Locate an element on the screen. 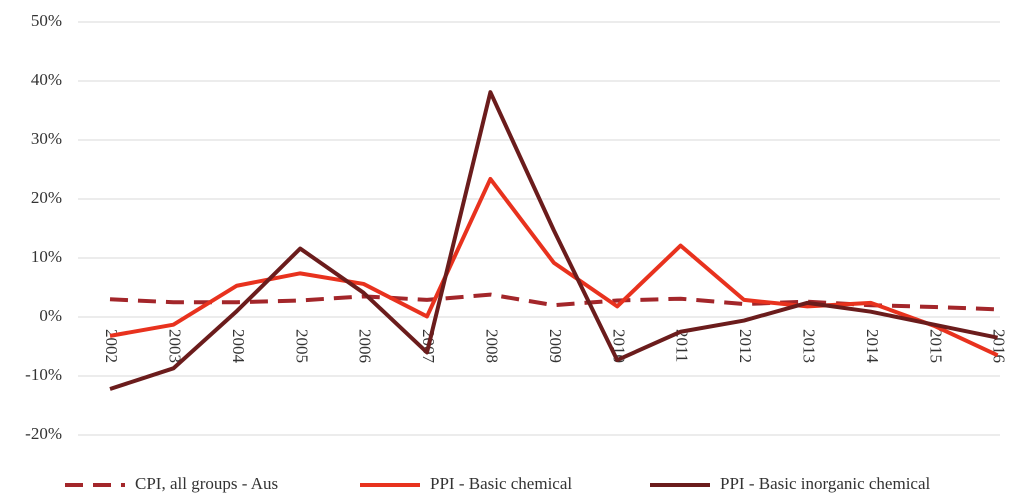 The width and height of the screenshot is (1020, 496). y-tick-label: 20% is located at coordinates (46, 197).